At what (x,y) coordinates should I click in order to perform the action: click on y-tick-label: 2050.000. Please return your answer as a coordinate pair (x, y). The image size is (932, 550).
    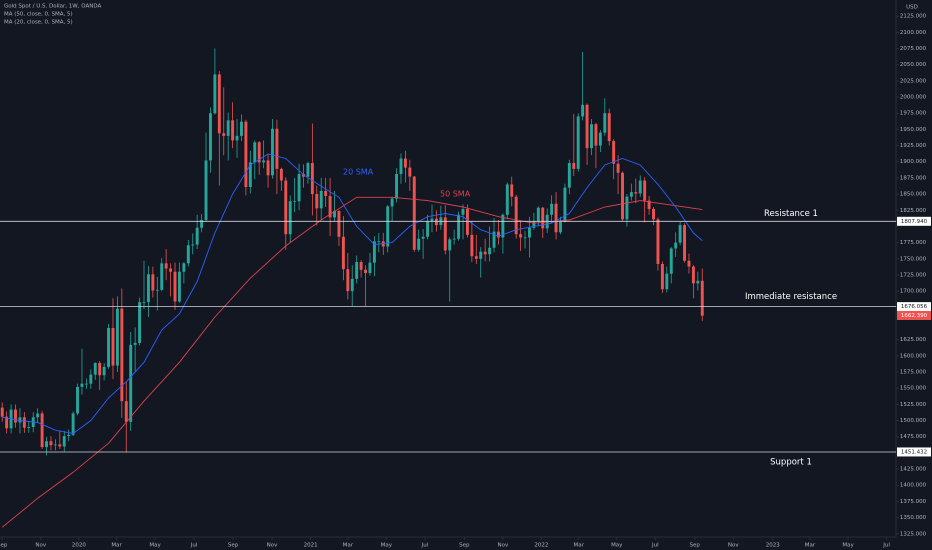
    Looking at the image, I should click on (913, 65).